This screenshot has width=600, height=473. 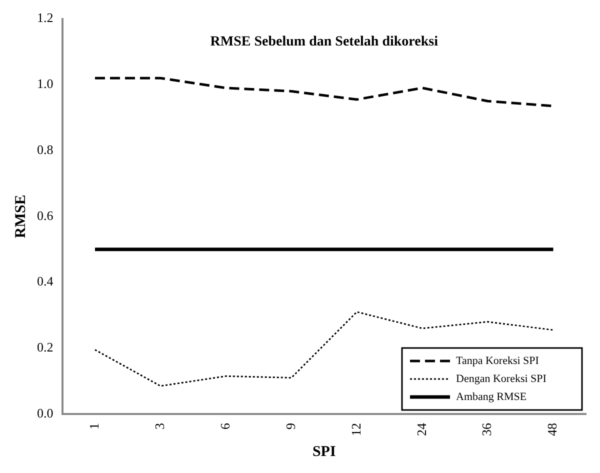 What do you see at coordinates (45, 347) in the screenshot?
I see `y-tick-label: 0.2` at bounding box center [45, 347].